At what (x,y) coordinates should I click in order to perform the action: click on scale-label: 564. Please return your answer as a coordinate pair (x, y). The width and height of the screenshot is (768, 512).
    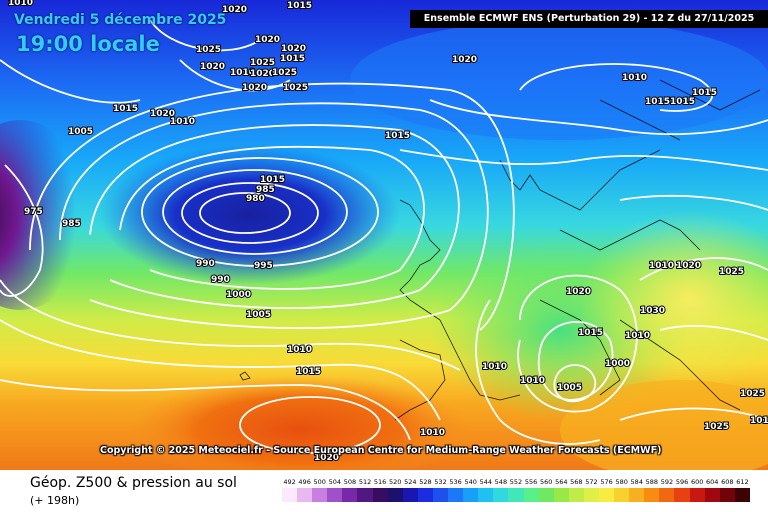
    Looking at the image, I should click on (561, 482).